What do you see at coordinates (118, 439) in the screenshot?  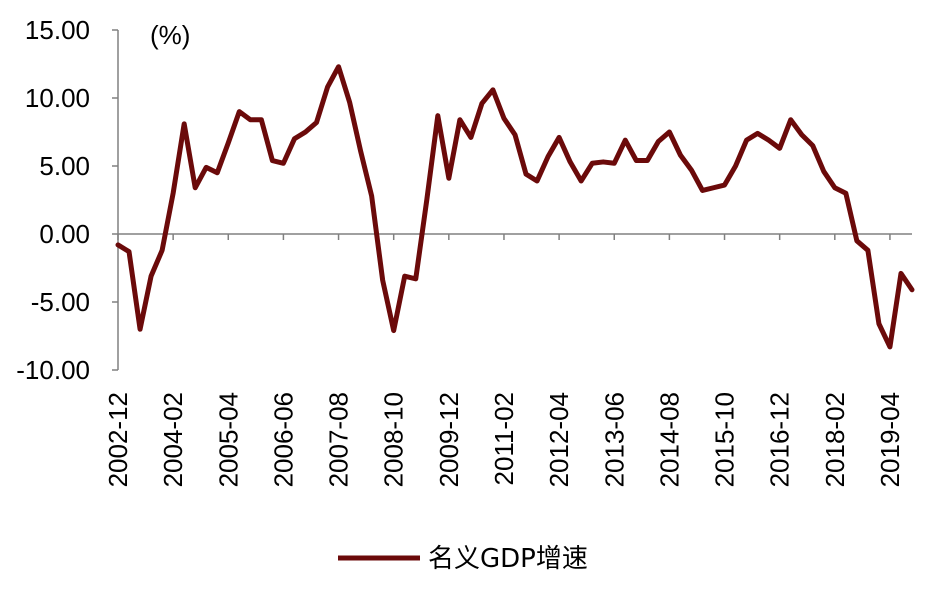 I see `x-tick-label: 2002-12` at bounding box center [118, 439].